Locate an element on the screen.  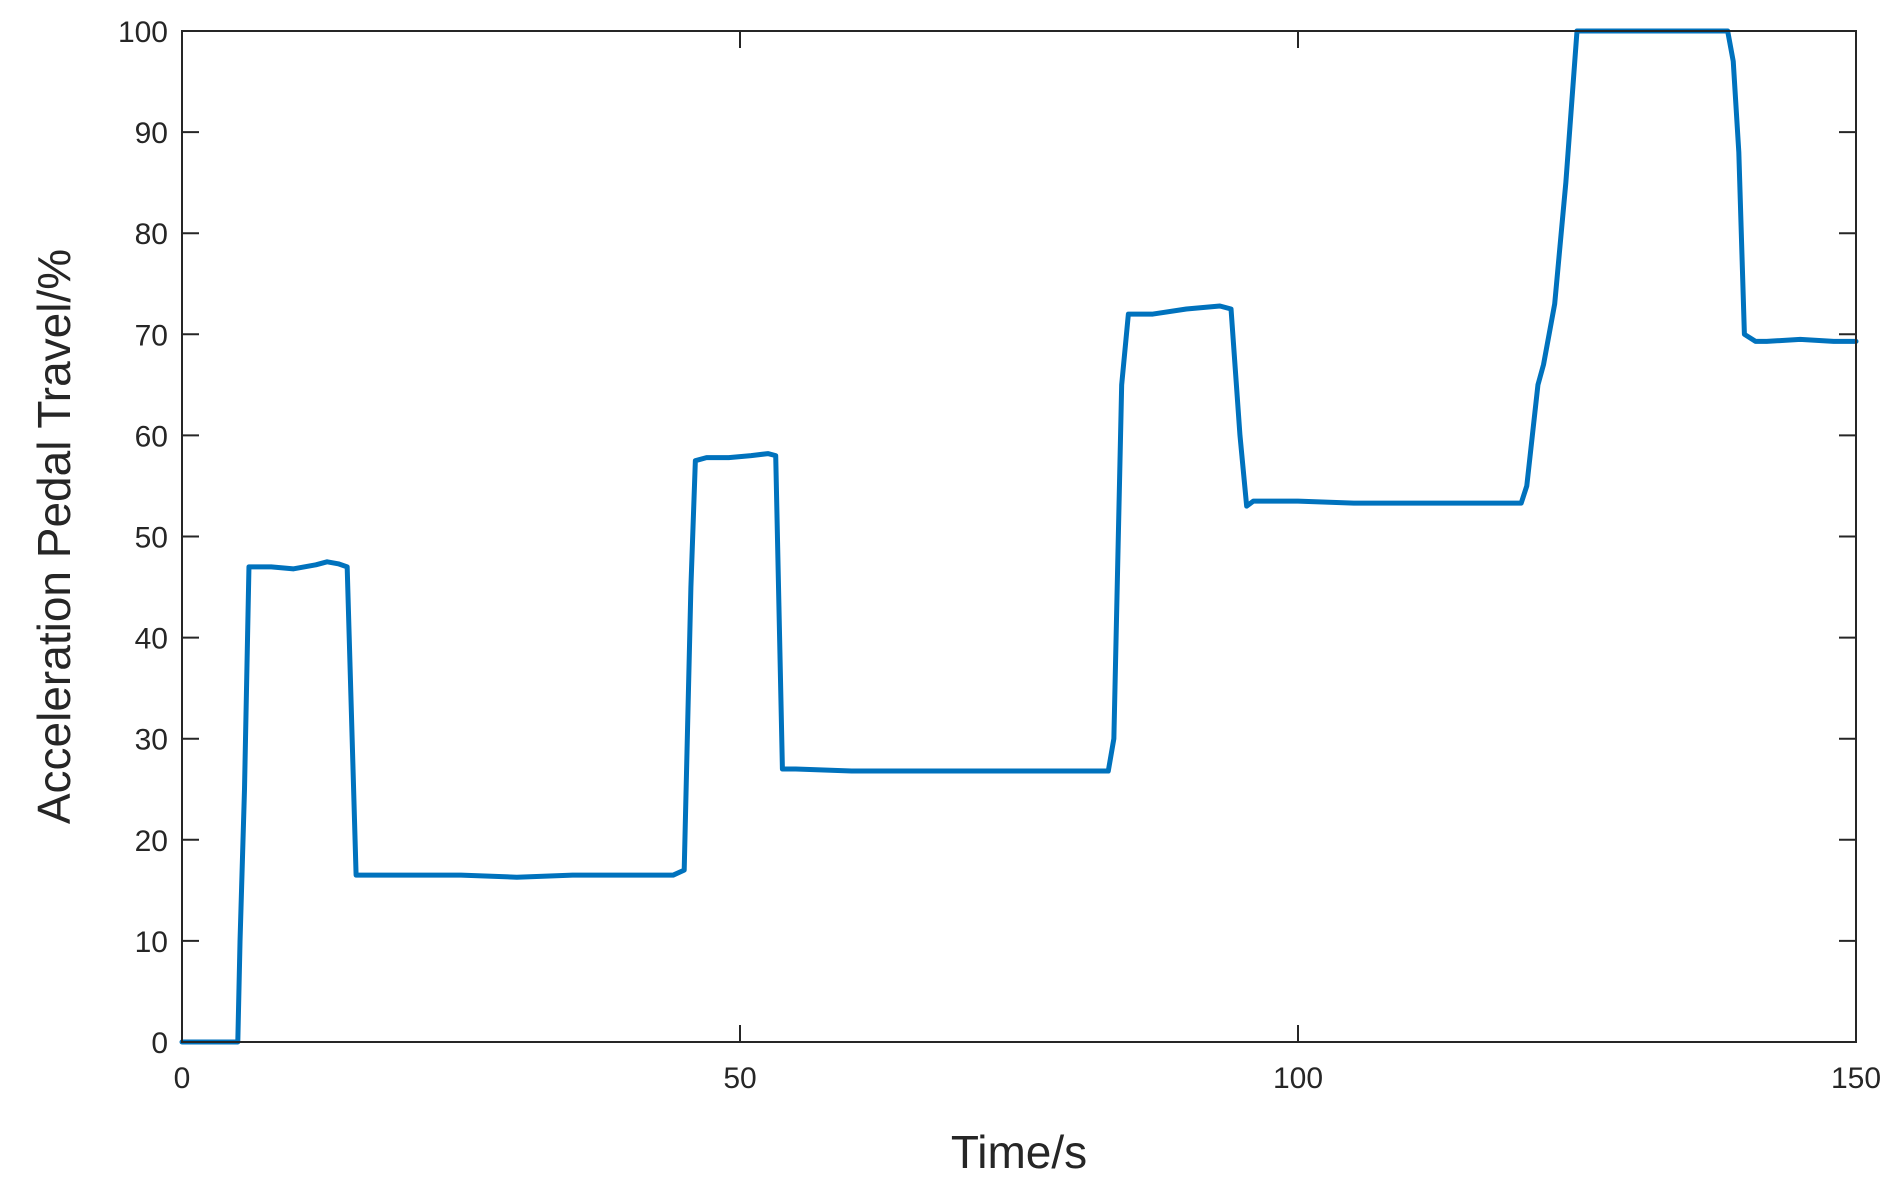
y-tick-label: 70 is located at coordinates (151, 335).